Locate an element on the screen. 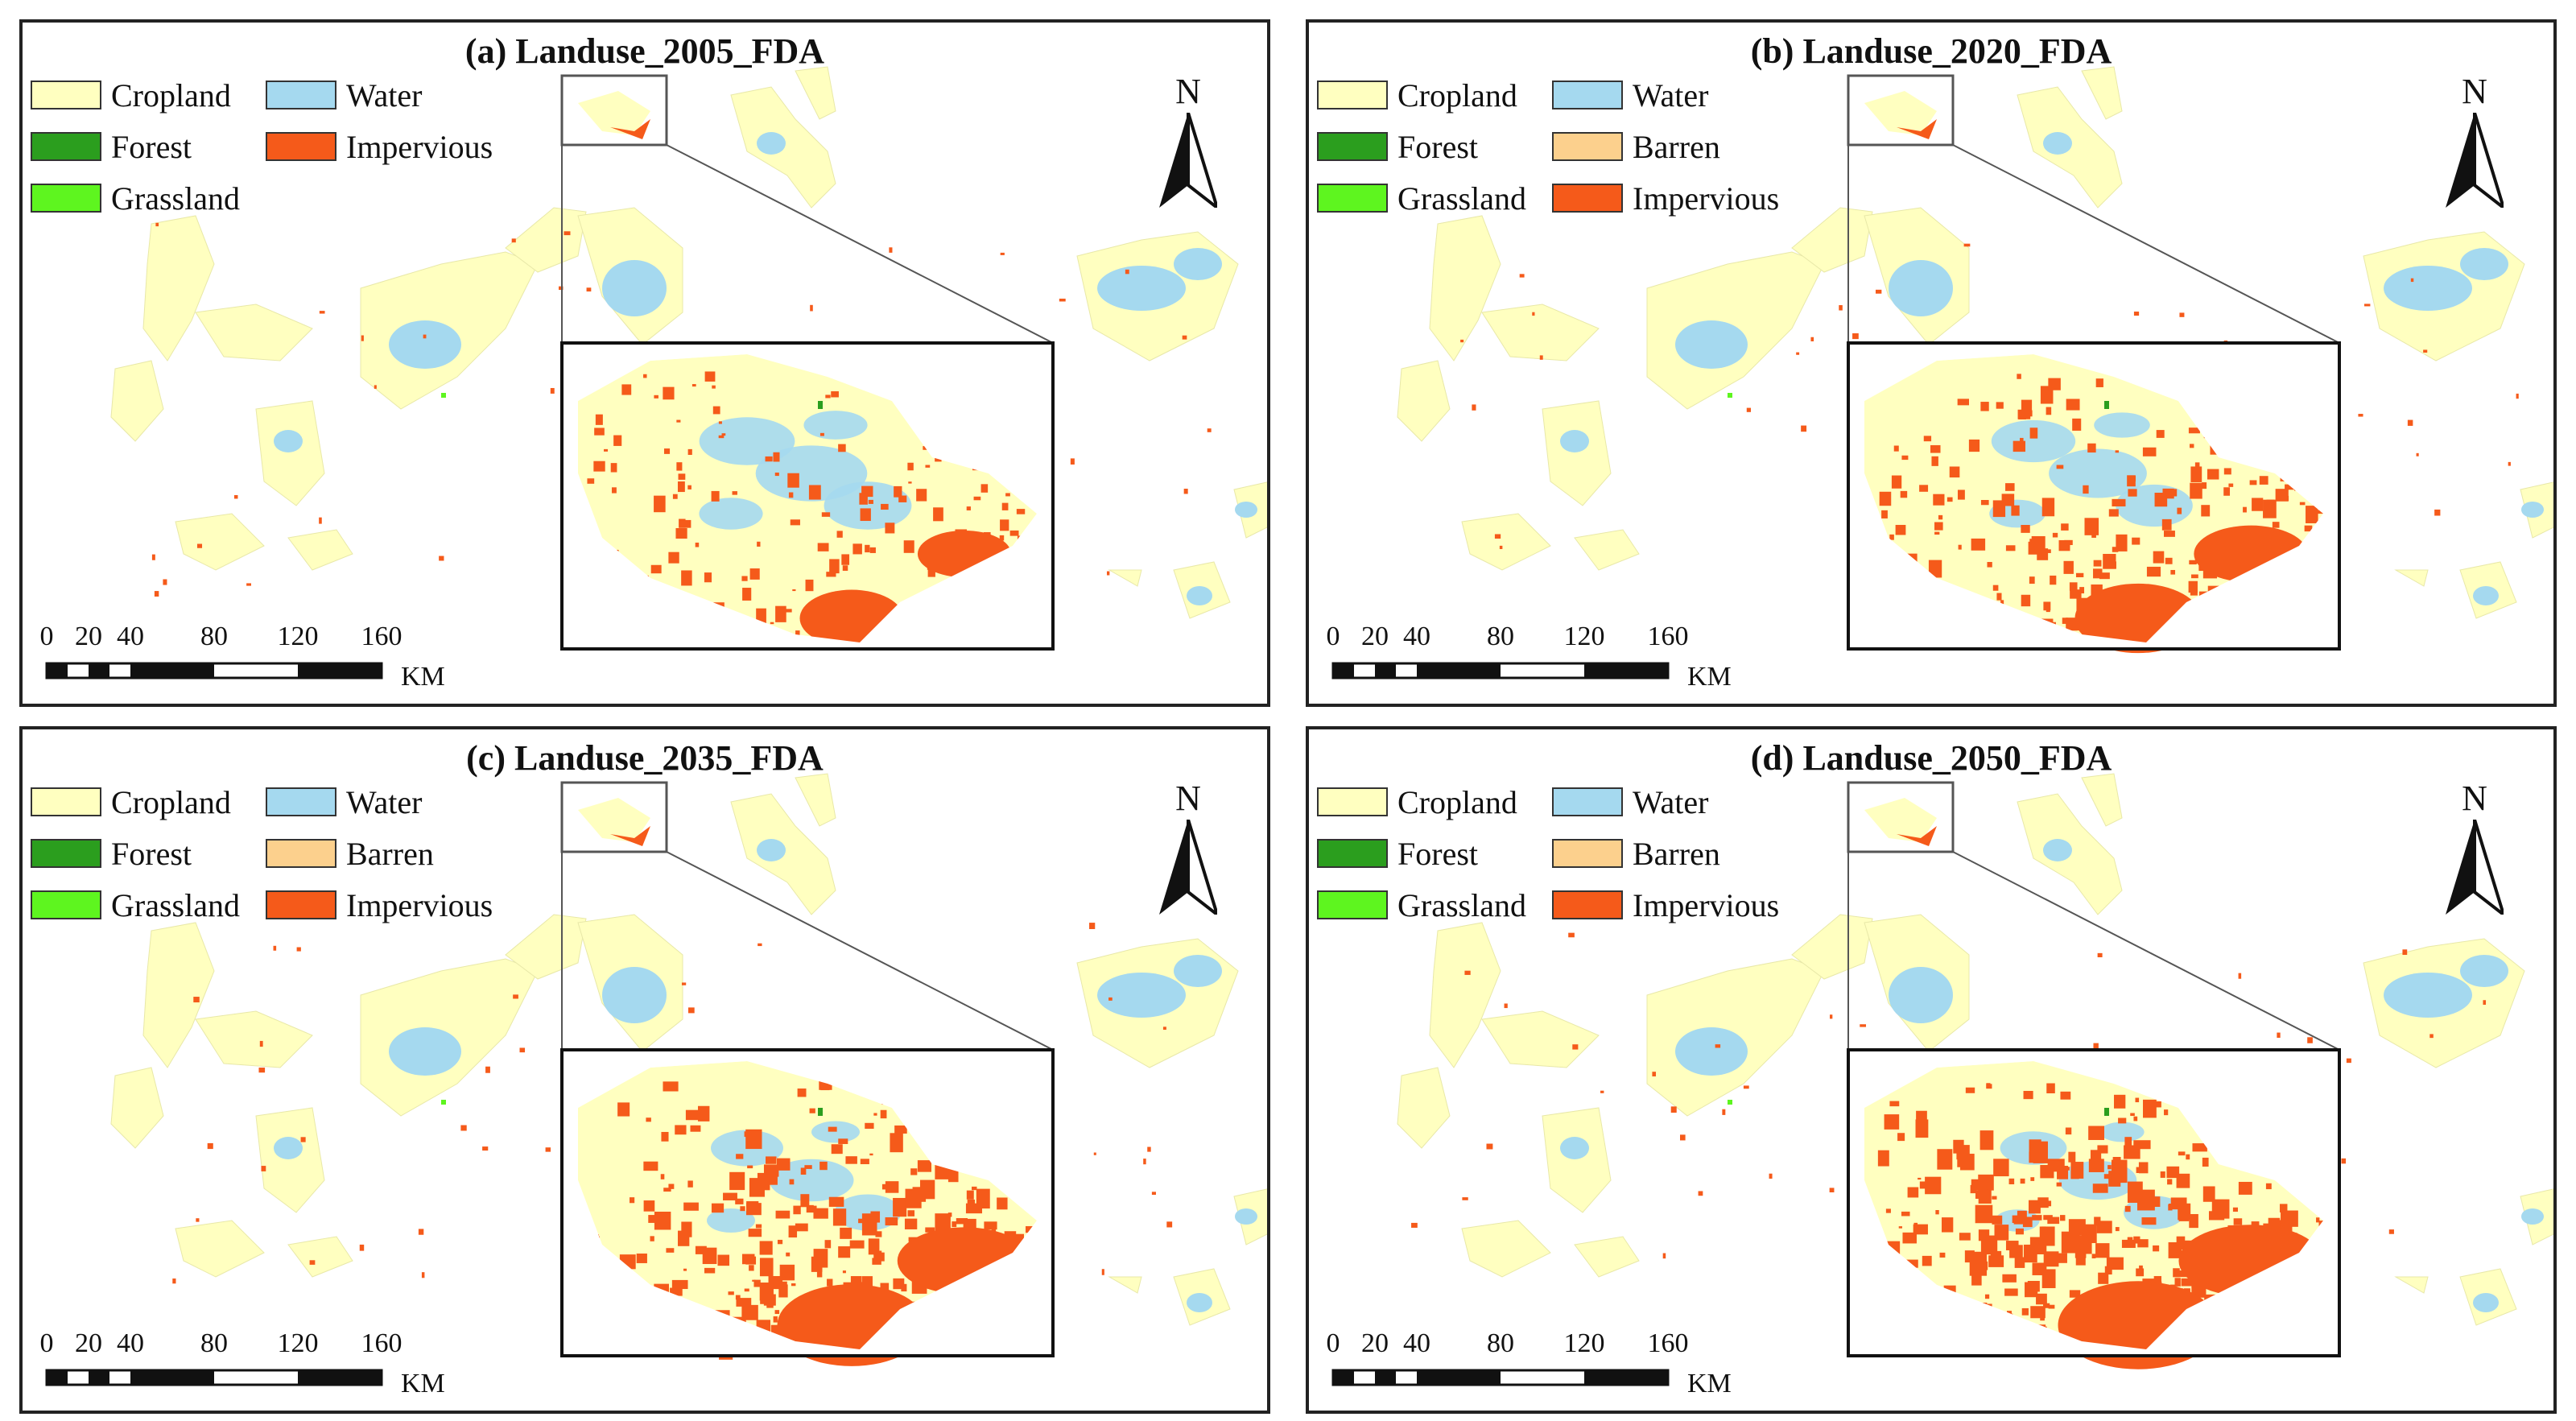 The image size is (2576, 1421). inset-mask is located at coordinates (2094, 496).